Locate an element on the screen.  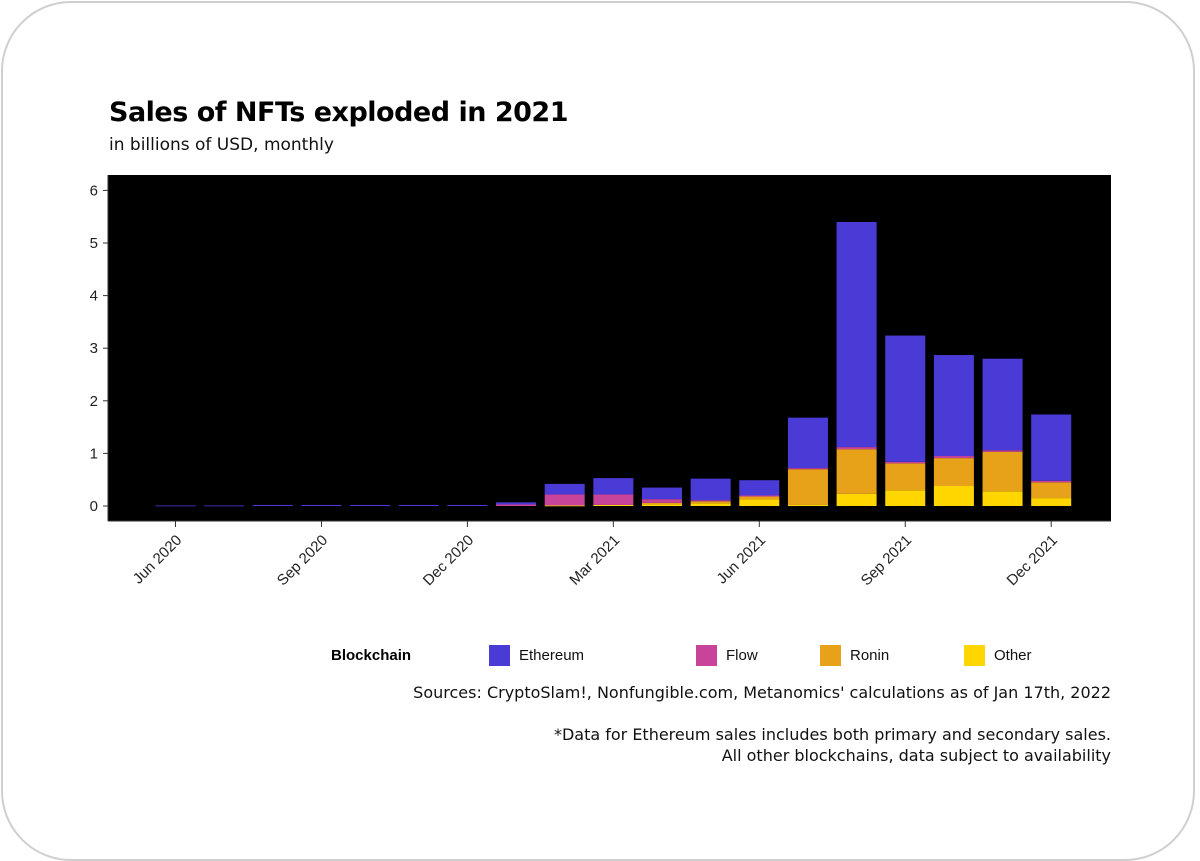
legend-label-other: Other is located at coordinates (1013, 655).